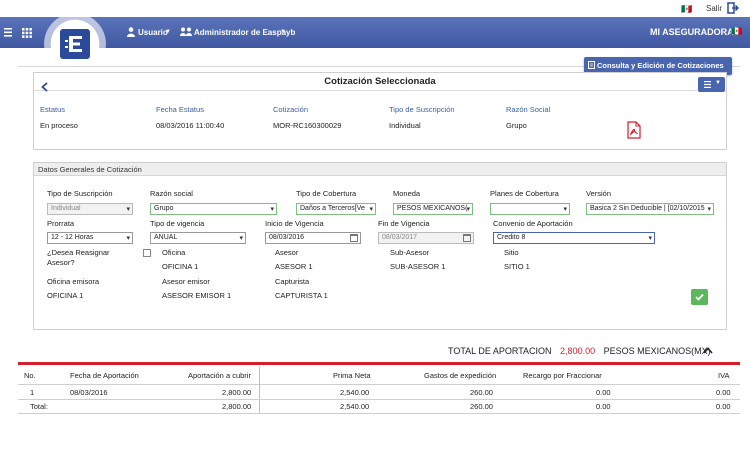 The height and width of the screenshot is (461, 750). Describe the element at coordinates (375, 8) in the screenshot. I see `top-strip: 🇲🇽 Salir` at that location.